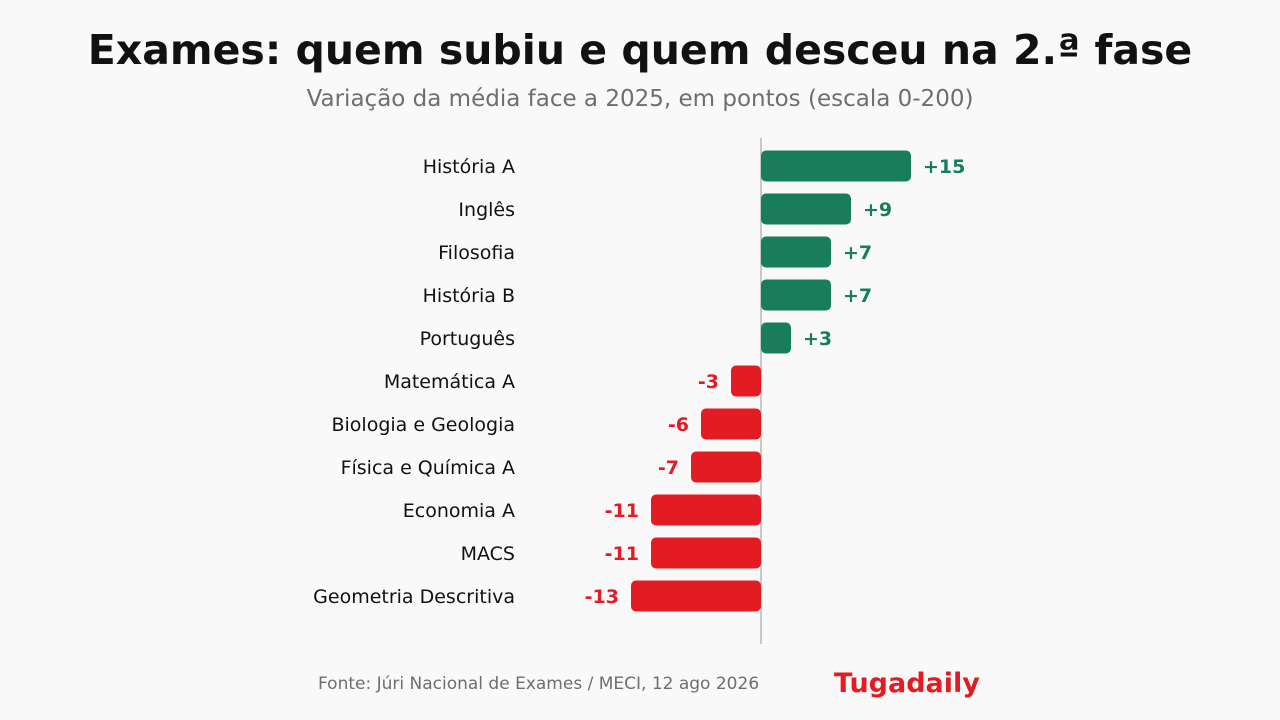  Describe the element at coordinates (423, 425) in the screenshot. I see `category-label: Biologia e Geologia` at that location.